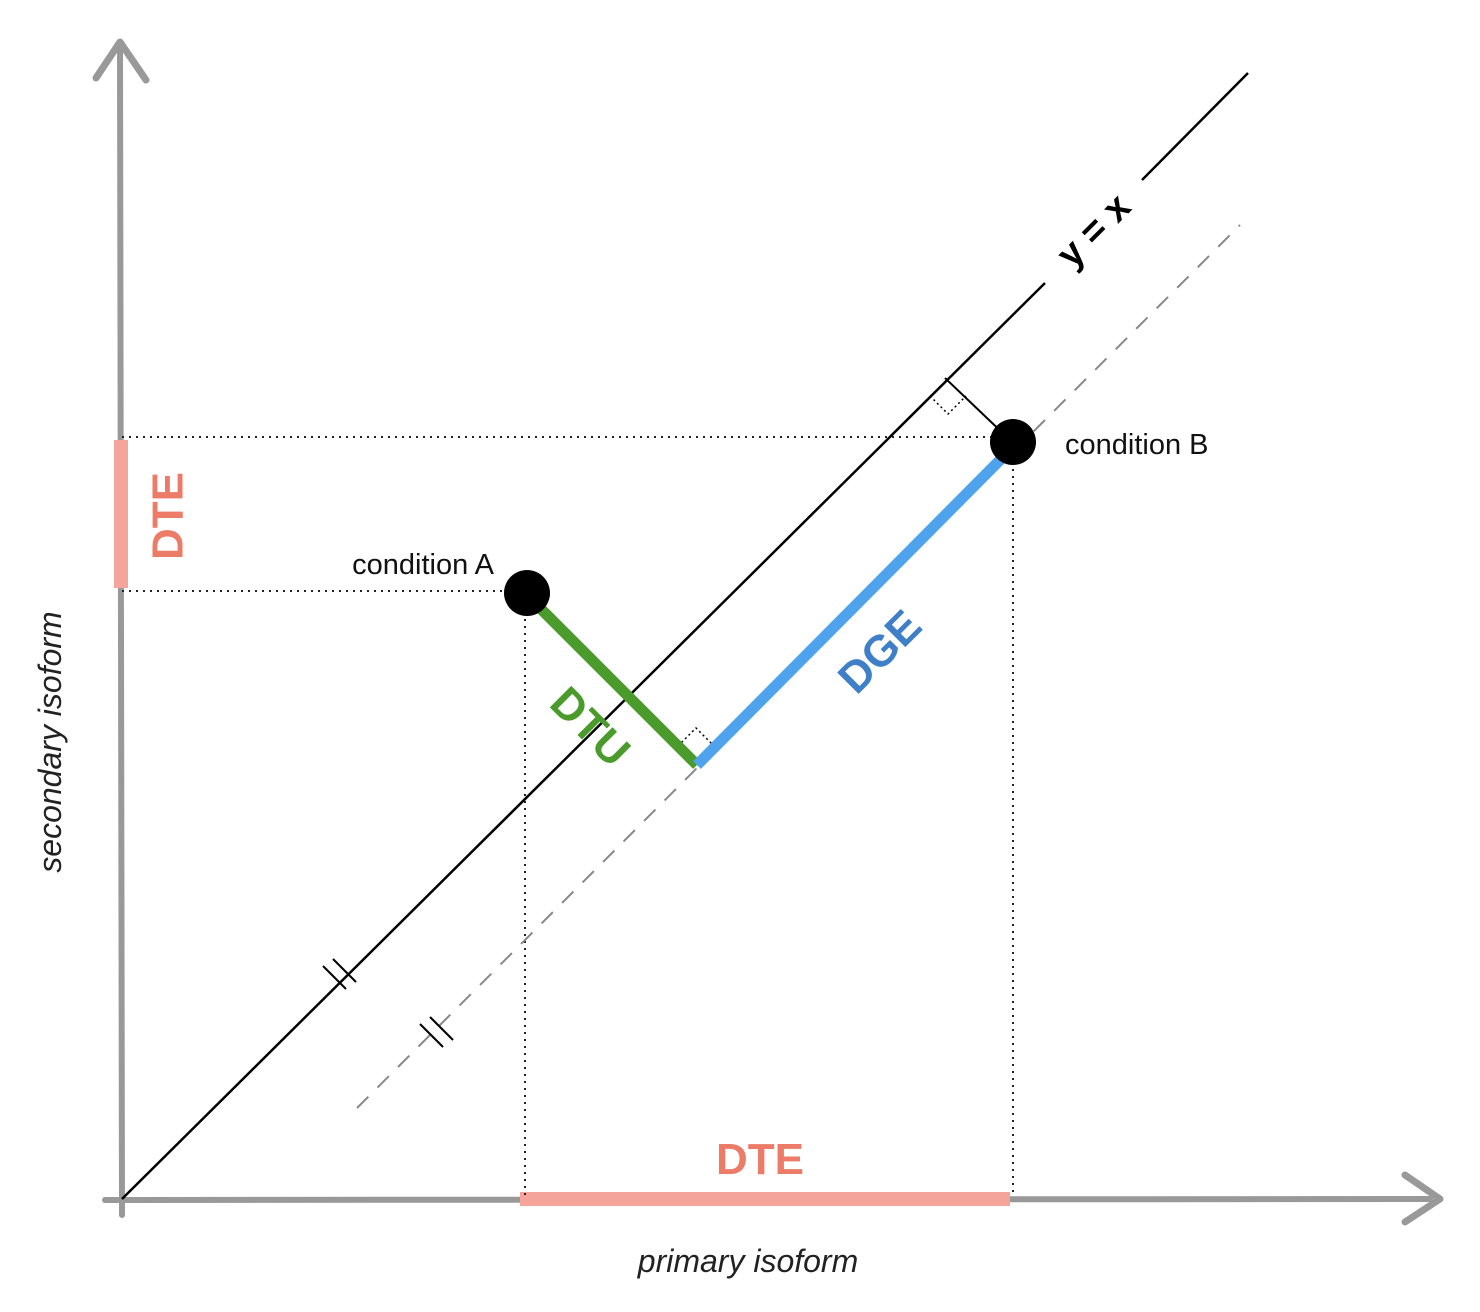 Image resolution: width=1480 pixels, height=1312 pixels. Describe the element at coordinates (1422, 1198) in the screenshot. I see `x-axis-arrowhead` at that location.